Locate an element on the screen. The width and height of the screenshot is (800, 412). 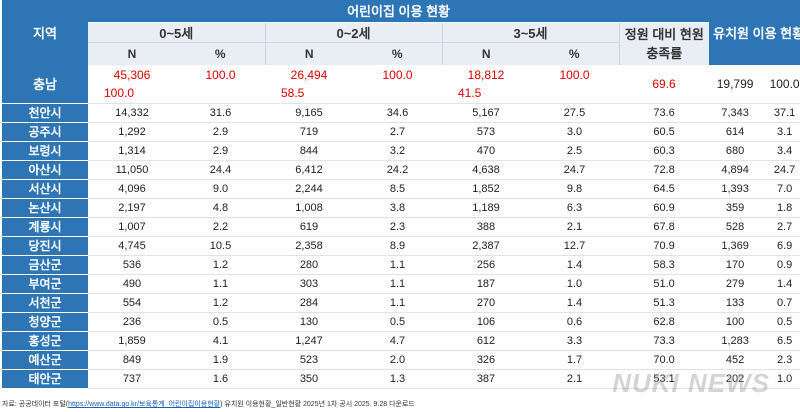
cell-n35: 2,387 is located at coordinates (486, 246).